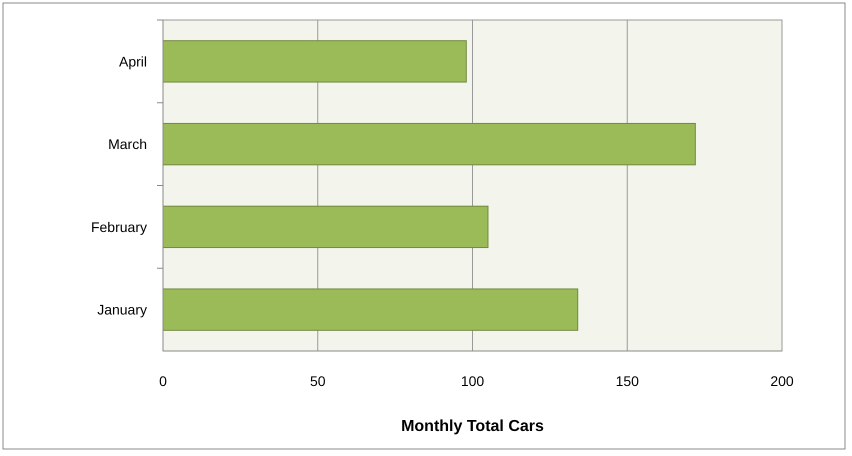  I want to click on x-tick-label: 0, so click(163, 381).